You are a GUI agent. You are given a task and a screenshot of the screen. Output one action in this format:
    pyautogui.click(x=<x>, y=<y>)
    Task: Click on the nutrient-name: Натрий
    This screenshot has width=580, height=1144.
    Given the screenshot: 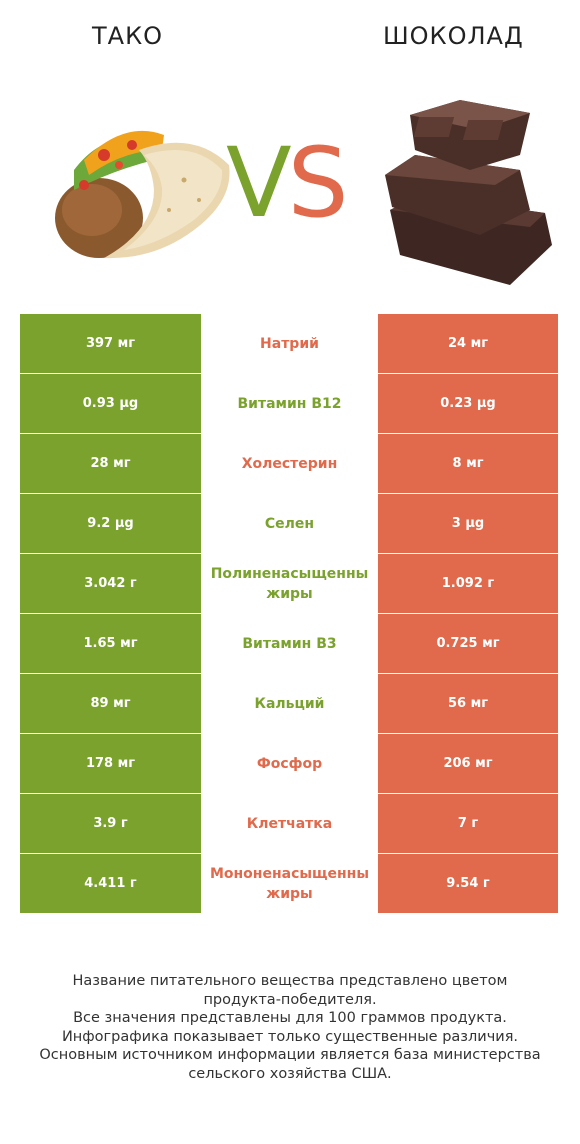 What is the action you would take?
    pyautogui.click(x=289, y=344)
    